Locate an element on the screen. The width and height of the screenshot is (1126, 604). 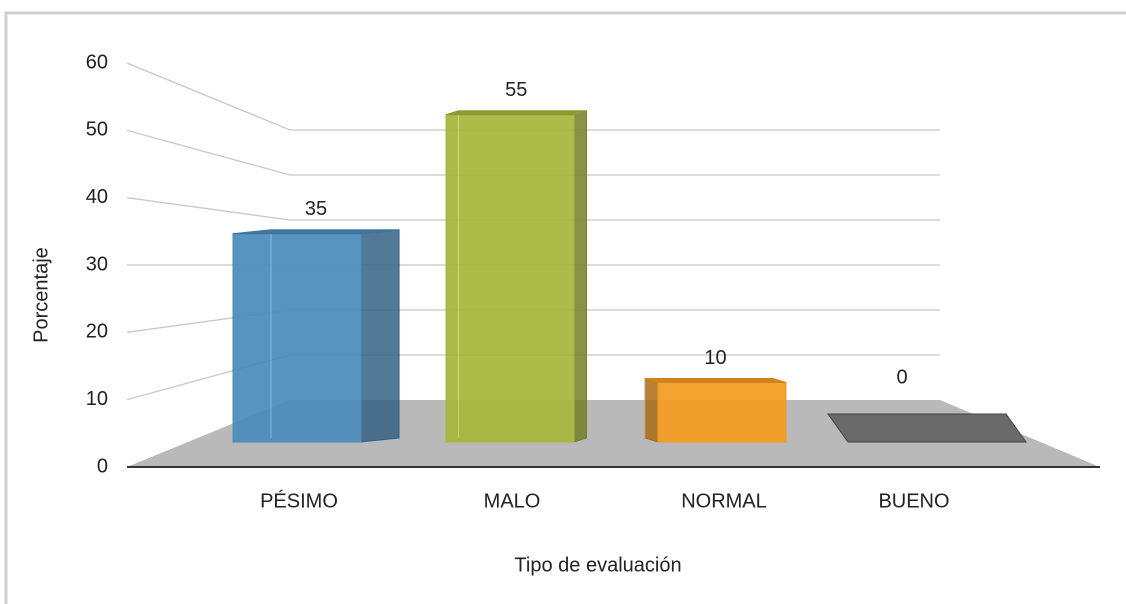
data-label: 0 is located at coordinates (901, 377).